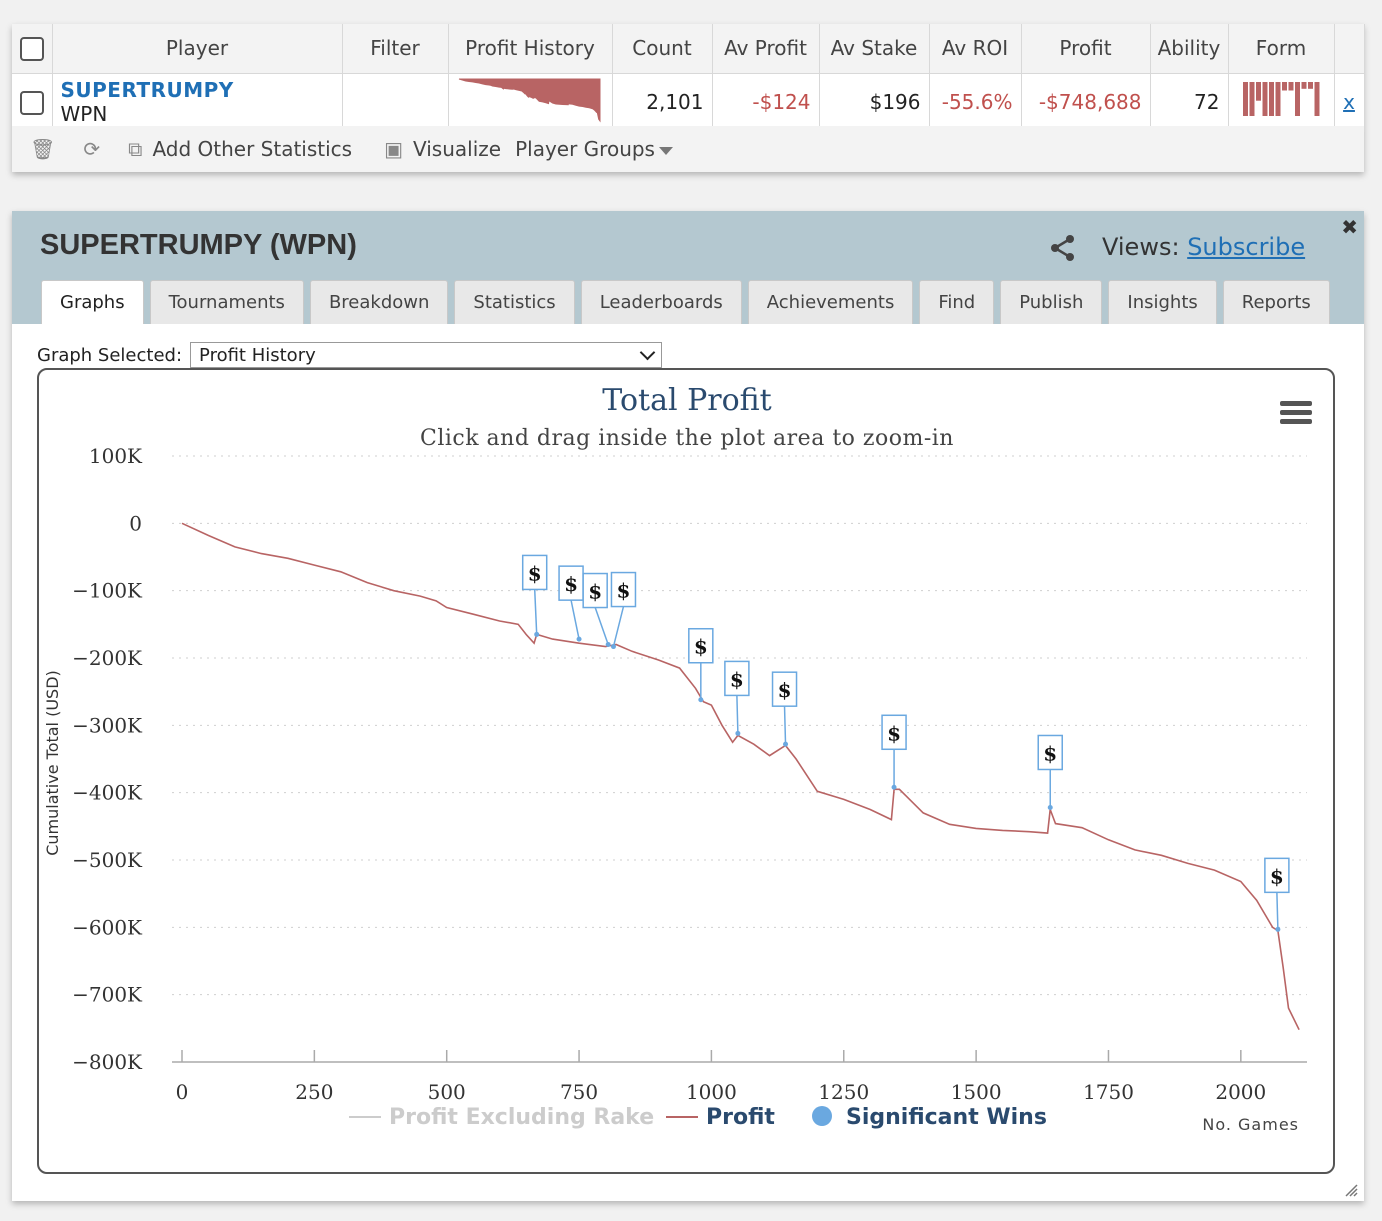 This screenshot has width=1382, height=1221. I want to click on add-stats-icon: ⧉, so click(135, 149).